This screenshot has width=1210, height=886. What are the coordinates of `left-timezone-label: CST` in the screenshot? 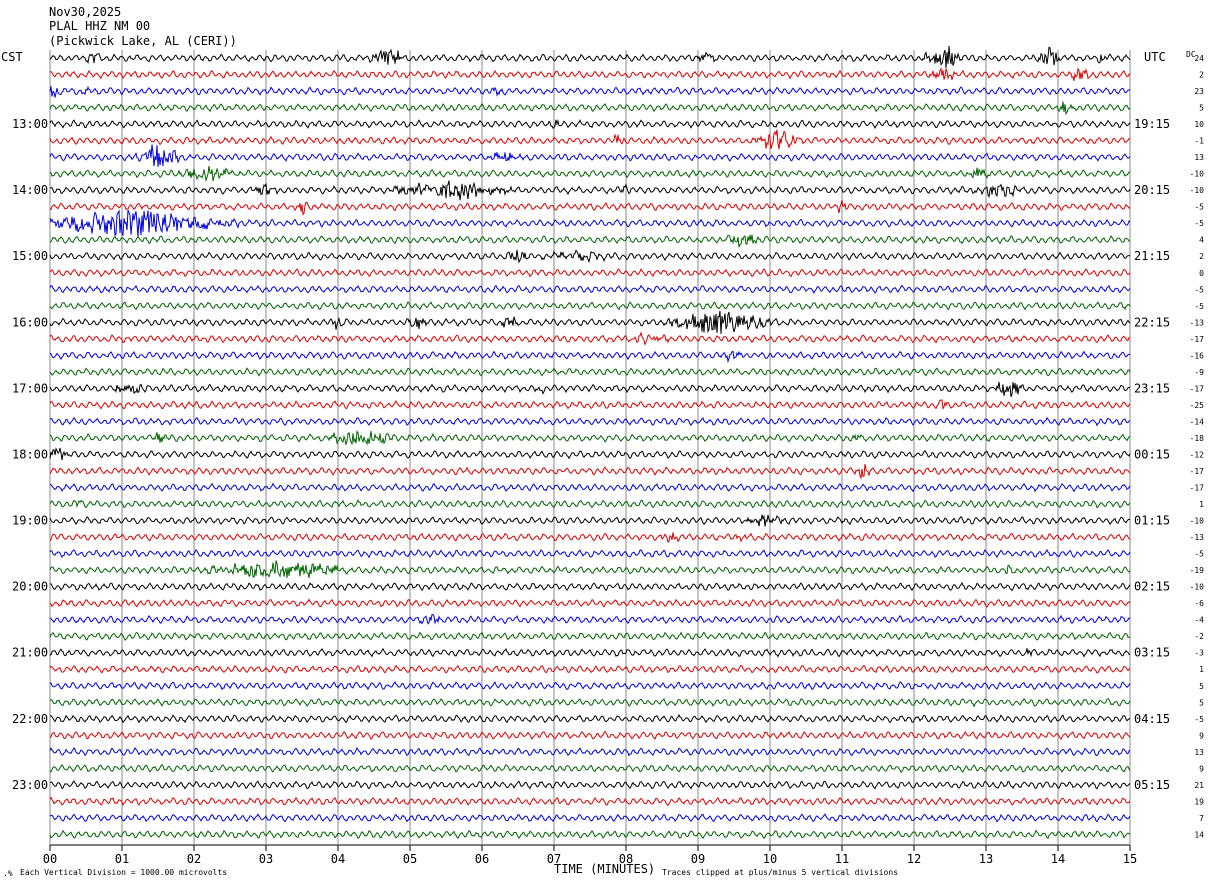 It's located at (12, 57).